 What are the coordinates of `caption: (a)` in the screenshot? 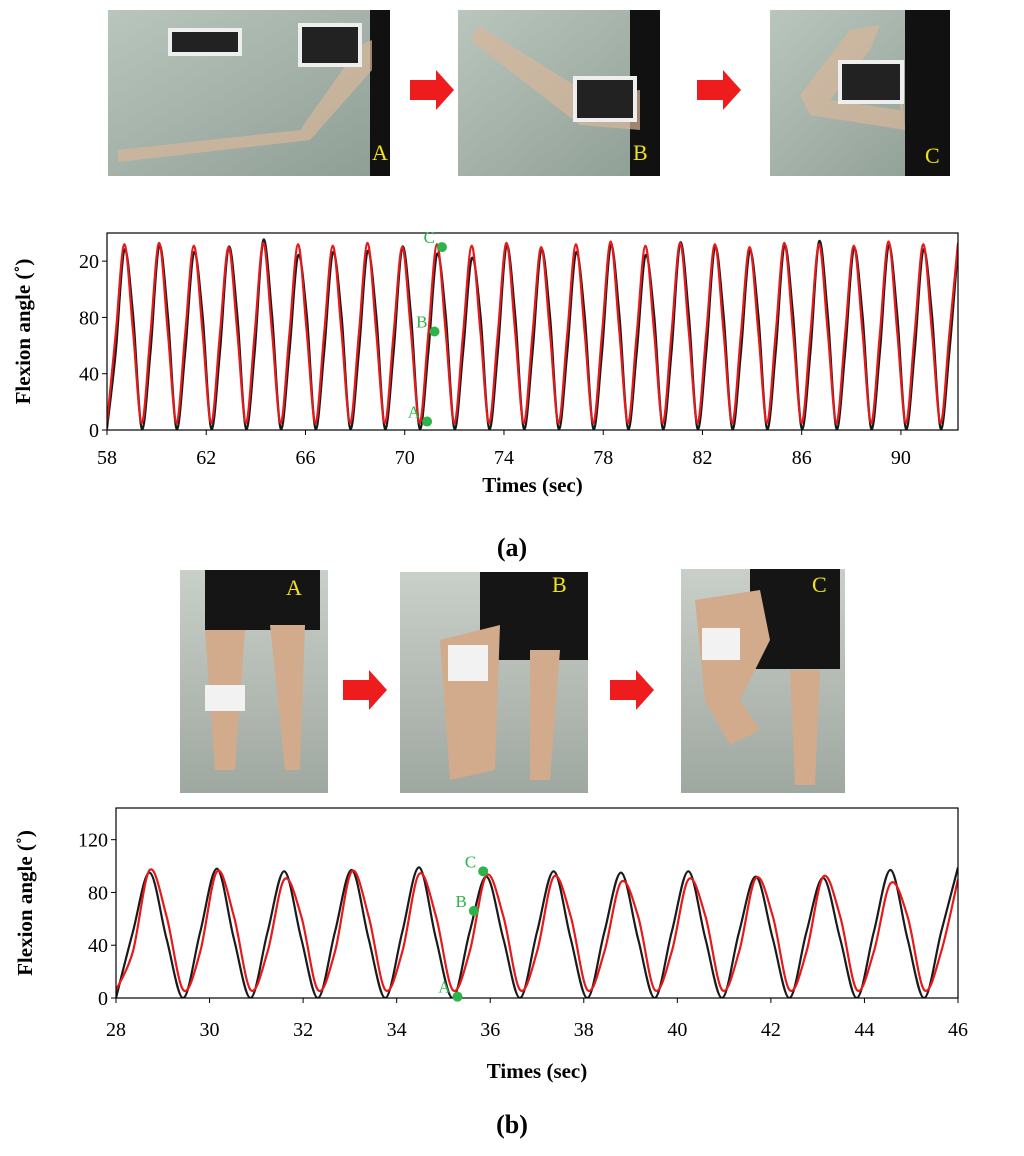 It's located at (512, 547).